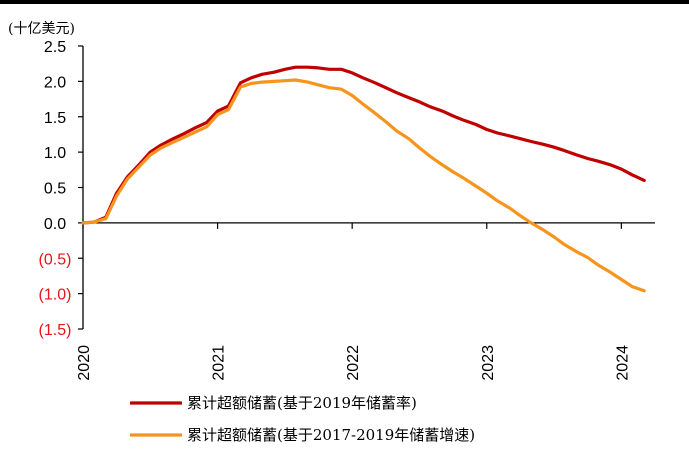 Image resolution: width=689 pixels, height=451 pixels. I want to click on y-axis: 2.5 2.0 1.5 1.0 0.5 0.0 (0.5) (1.0) (1.5), so click(61, 189).